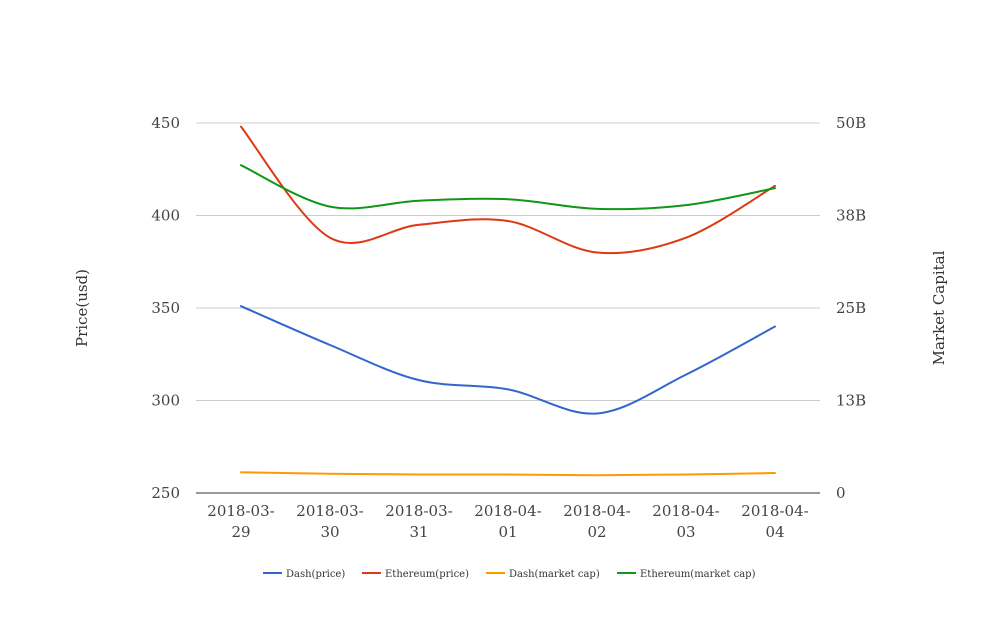 The image size is (1008, 620). Describe the element at coordinates (507, 521) in the screenshot. I see `x-tick-label: 2018-04-01` at that location.